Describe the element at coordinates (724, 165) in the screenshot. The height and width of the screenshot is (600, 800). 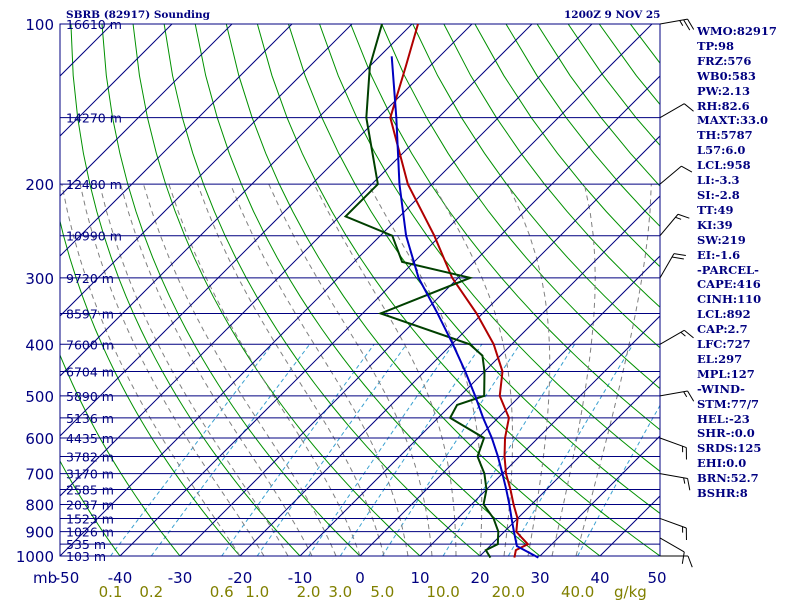
I see `stat-line: LCL:958` at that location.